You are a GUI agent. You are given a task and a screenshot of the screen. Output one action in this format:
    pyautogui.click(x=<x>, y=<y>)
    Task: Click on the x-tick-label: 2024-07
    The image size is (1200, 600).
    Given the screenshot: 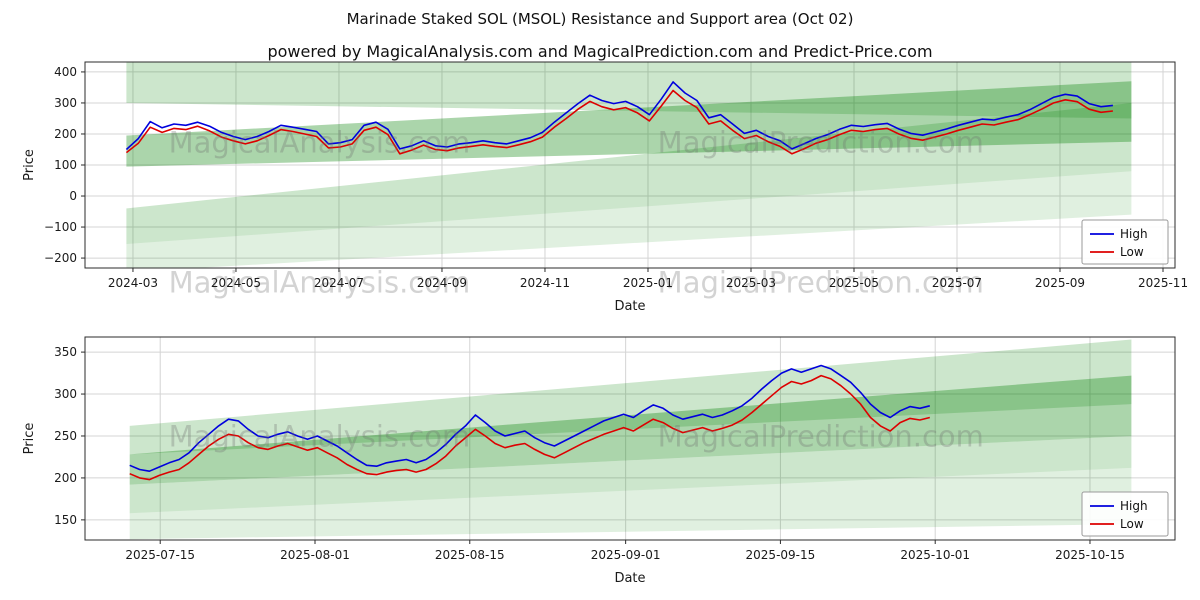 What is the action you would take?
    pyautogui.click(x=339, y=283)
    